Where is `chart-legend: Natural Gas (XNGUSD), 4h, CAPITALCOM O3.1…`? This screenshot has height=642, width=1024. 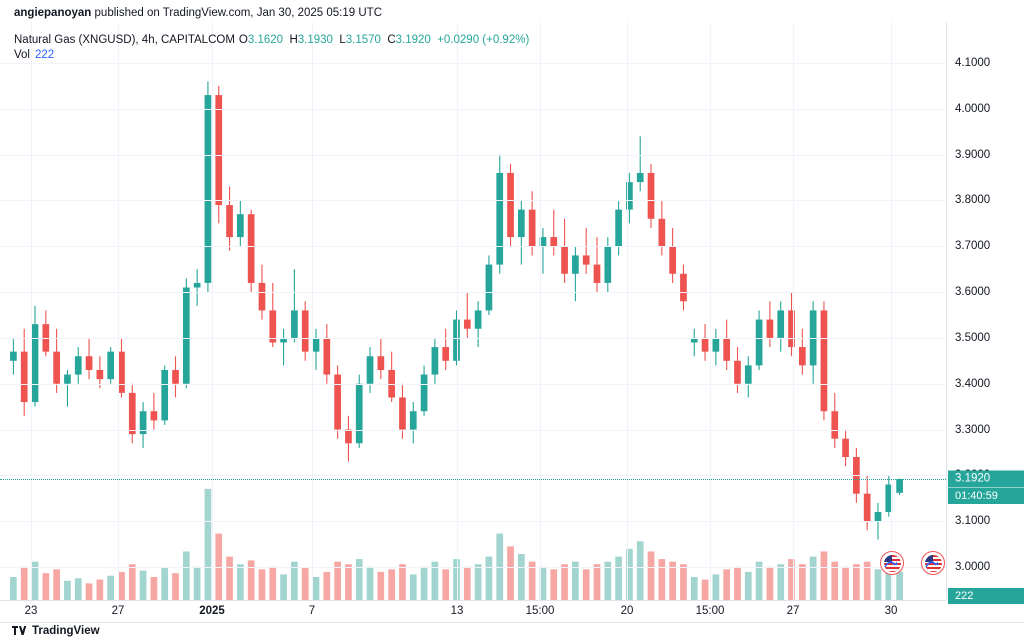 chart-legend: Natural Gas (XNGUSD), 4h, CAPITALCOM O3.1… is located at coordinates (271, 40).